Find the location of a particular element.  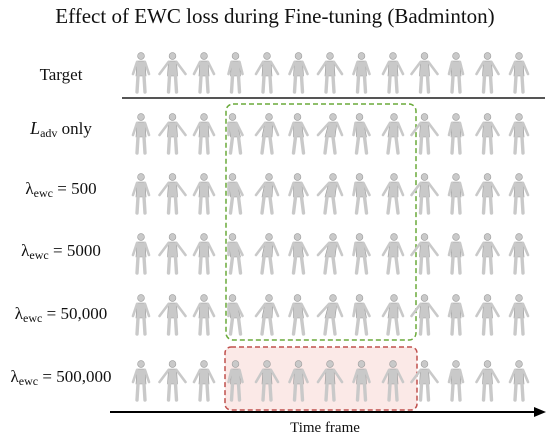

label-prefix: Target is located at coordinates (61, 74).